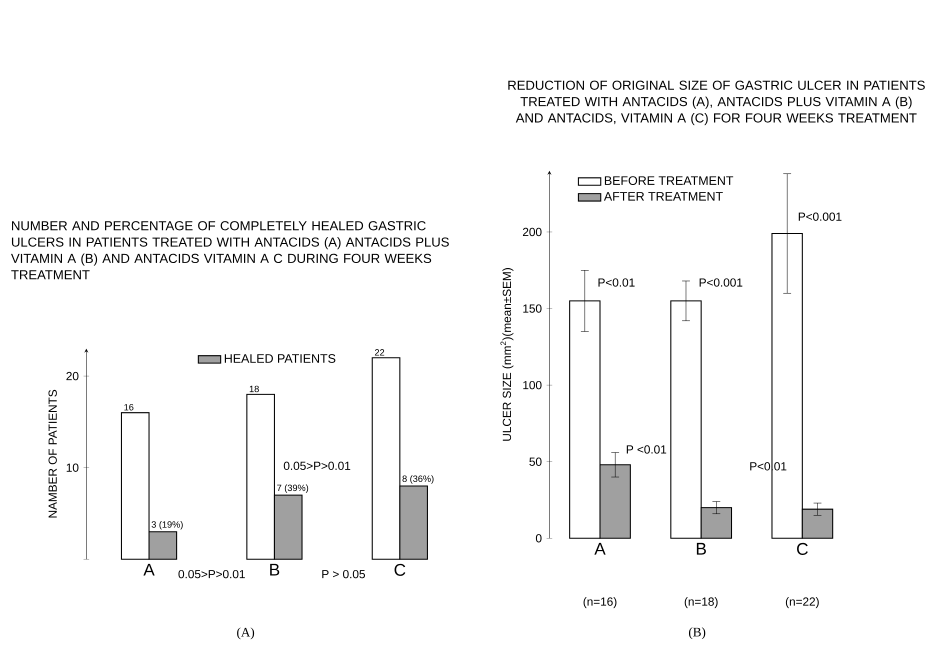 This screenshot has height=653, width=930. I want to click on y-tick-label: 50, so click(535, 461).